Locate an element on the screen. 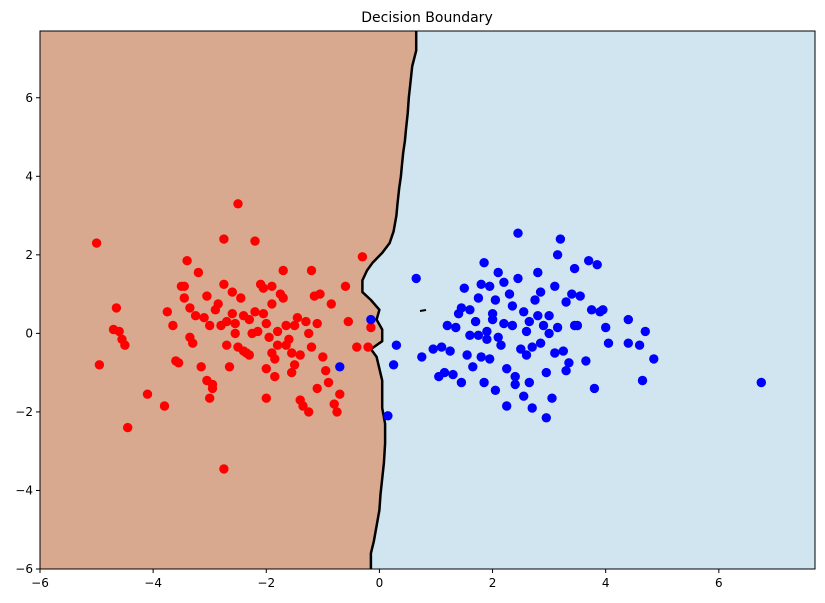 Image resolution: width=825 pixels, height=603 pixels. y-tick-label: −4 is located at coordinates (24, 490).